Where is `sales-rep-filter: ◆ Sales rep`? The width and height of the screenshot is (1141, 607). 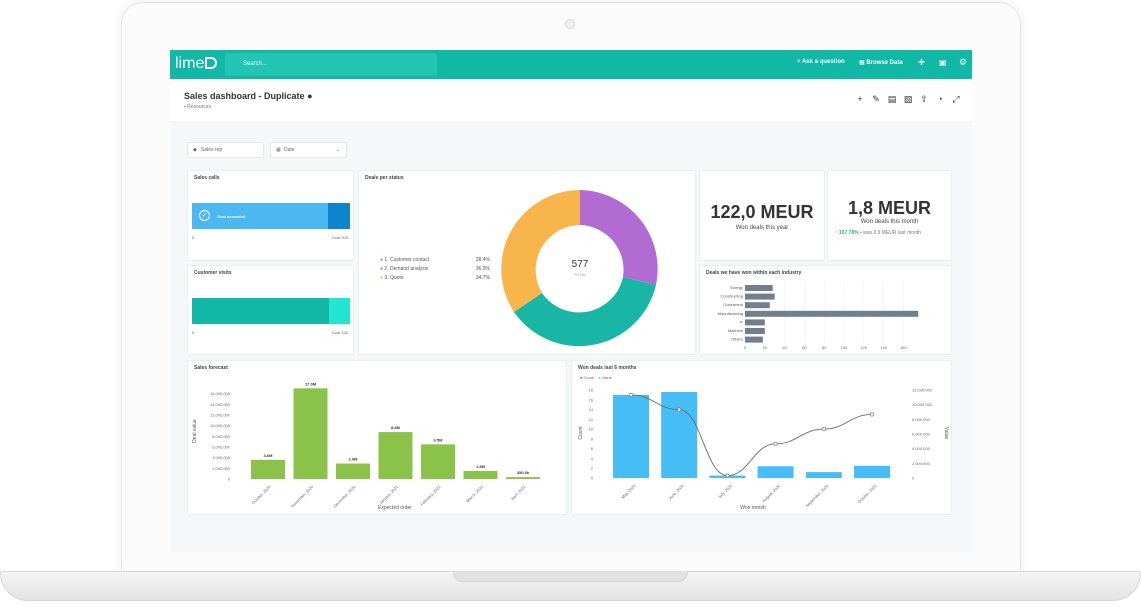
sales-rep-filter: ◆ Sales rep is located at coordinates (225, 150).